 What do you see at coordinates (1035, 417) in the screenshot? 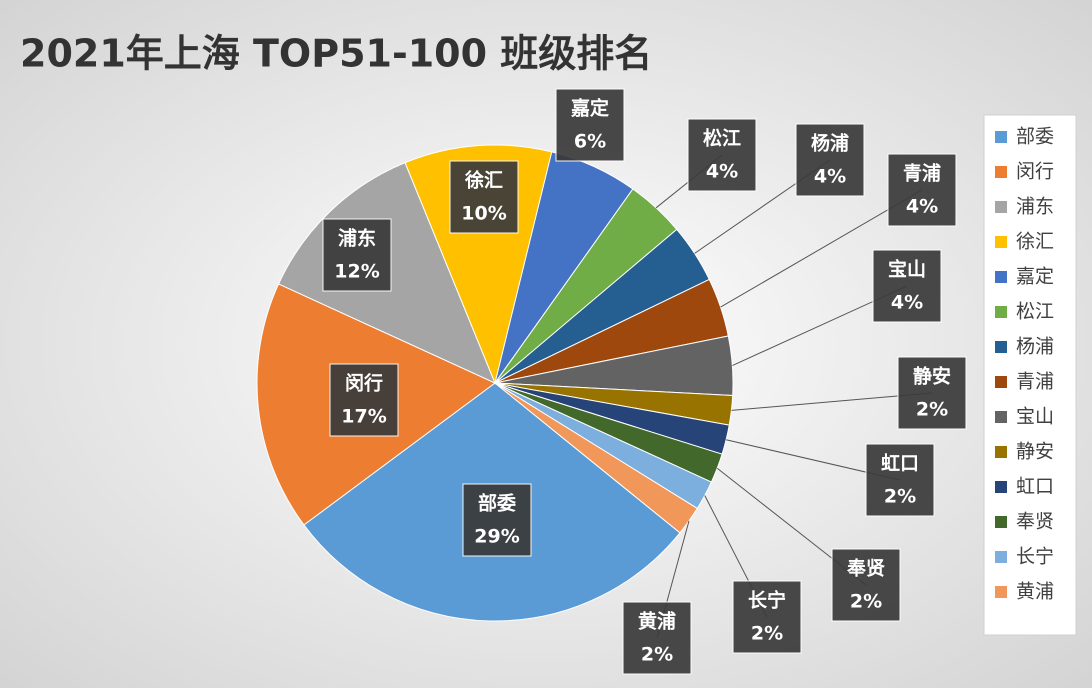
I see `legend-label: 宝山` at bounding box center [1035, 417].